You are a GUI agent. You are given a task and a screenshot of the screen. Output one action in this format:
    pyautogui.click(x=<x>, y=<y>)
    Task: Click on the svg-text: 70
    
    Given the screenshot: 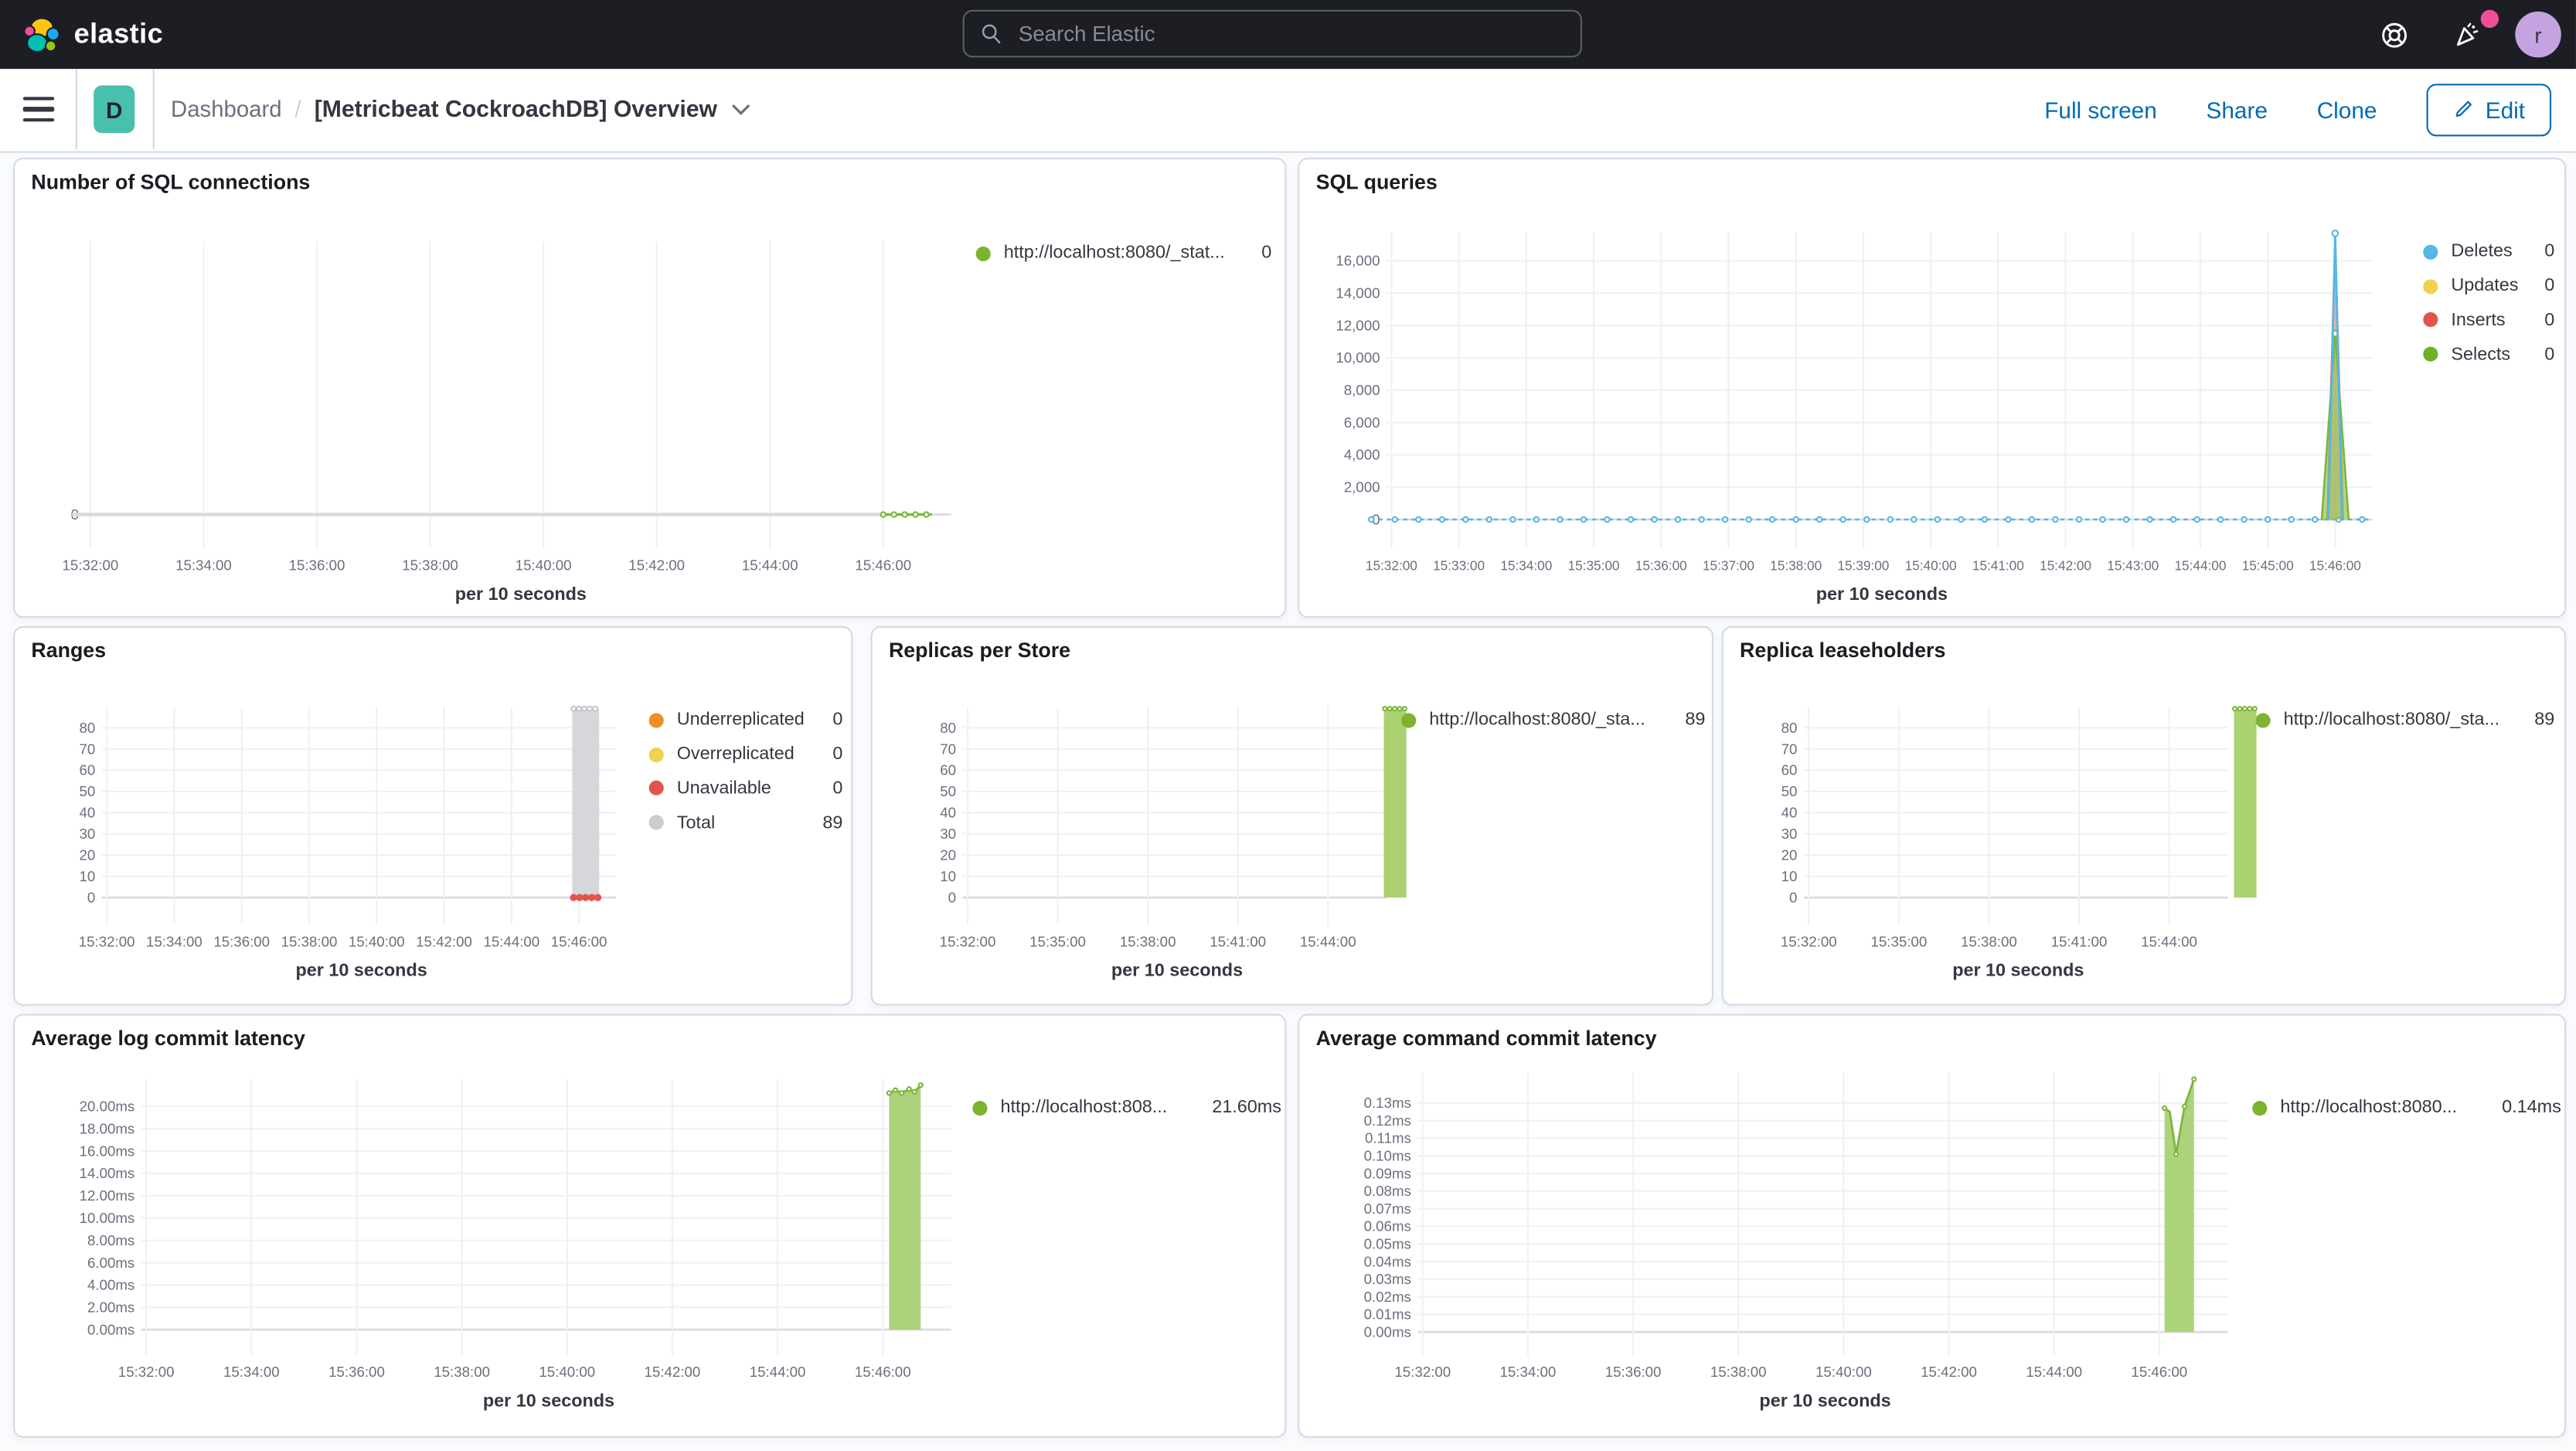 What is the action you would take?
    pyautogui.click(x=1789, y=749)
    